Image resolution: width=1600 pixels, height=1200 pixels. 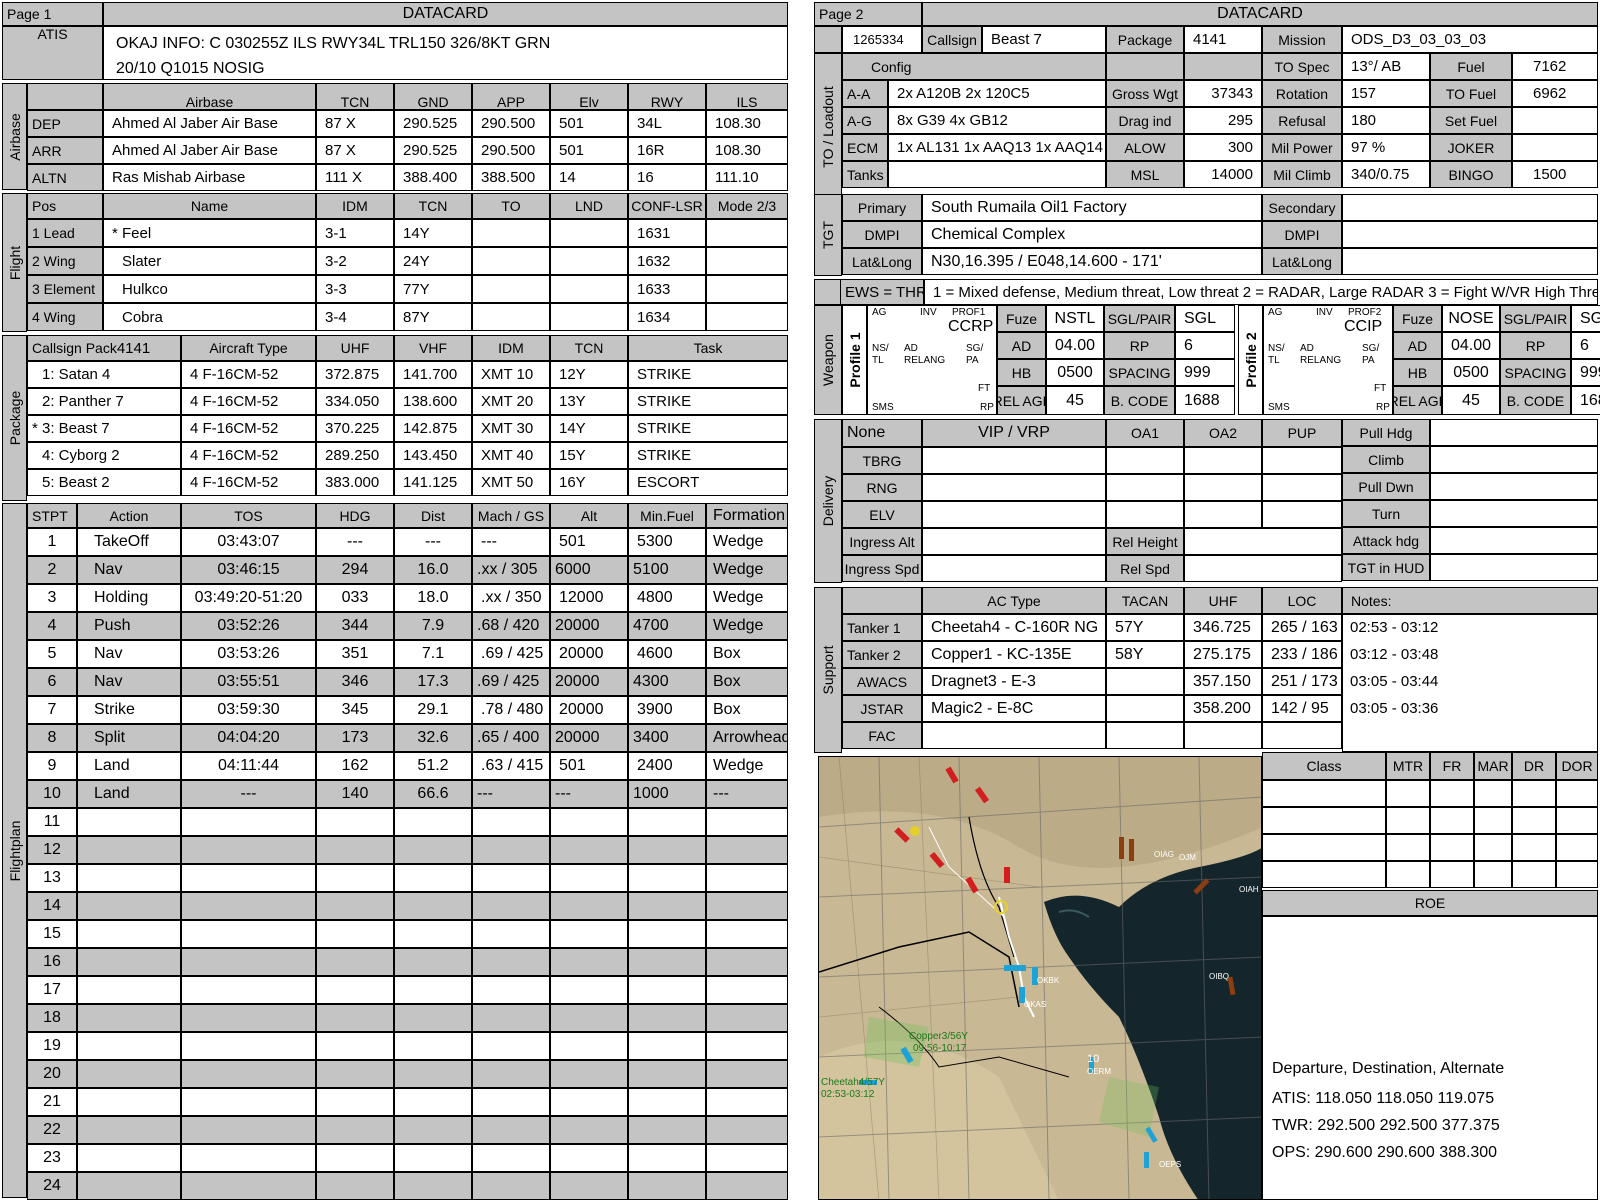 What do you see at coordinates (355, 682) in the screenshot?
I see `flightplan-cell: 346` at bounding box center [355, 682].